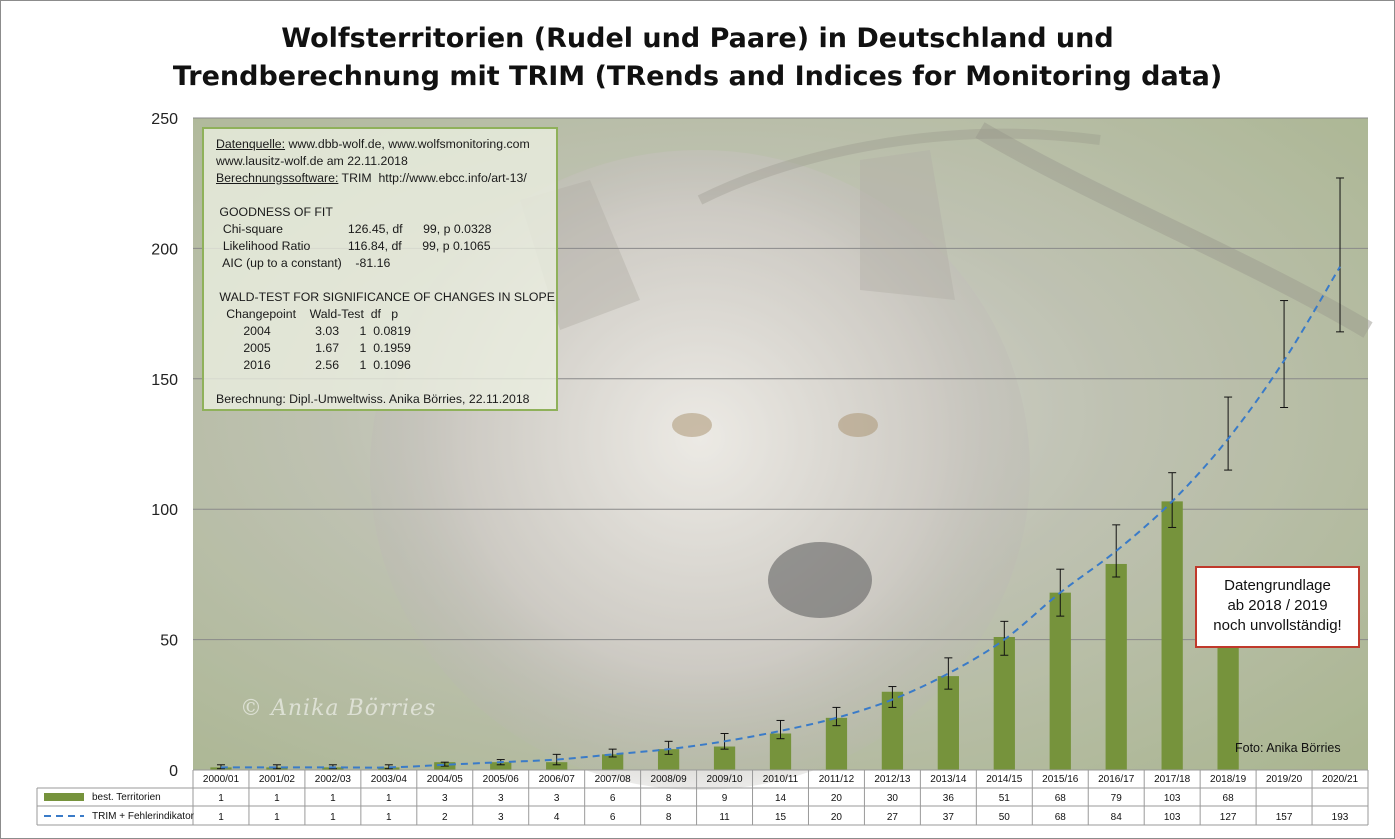  Describe the element at coordinates (313, 348) in the screenshot. I see `wald-row: 2005 1.67 1 0.1959` at that location.